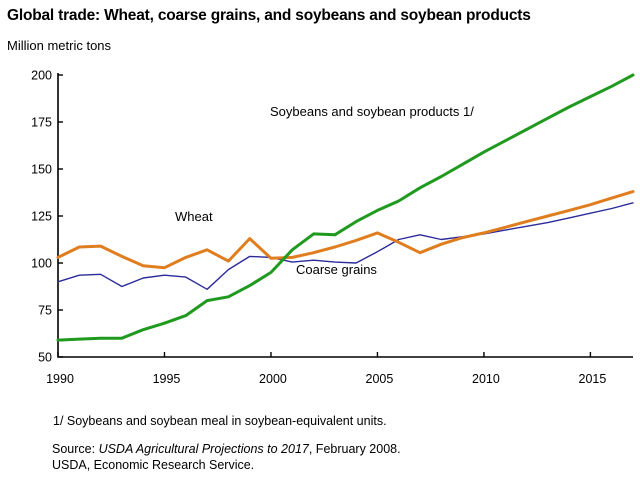  What do you see at coordinates (194, 216) in the screenshot?
I see `wheat-series-label: Wheat` at bounding box center [194, 216].